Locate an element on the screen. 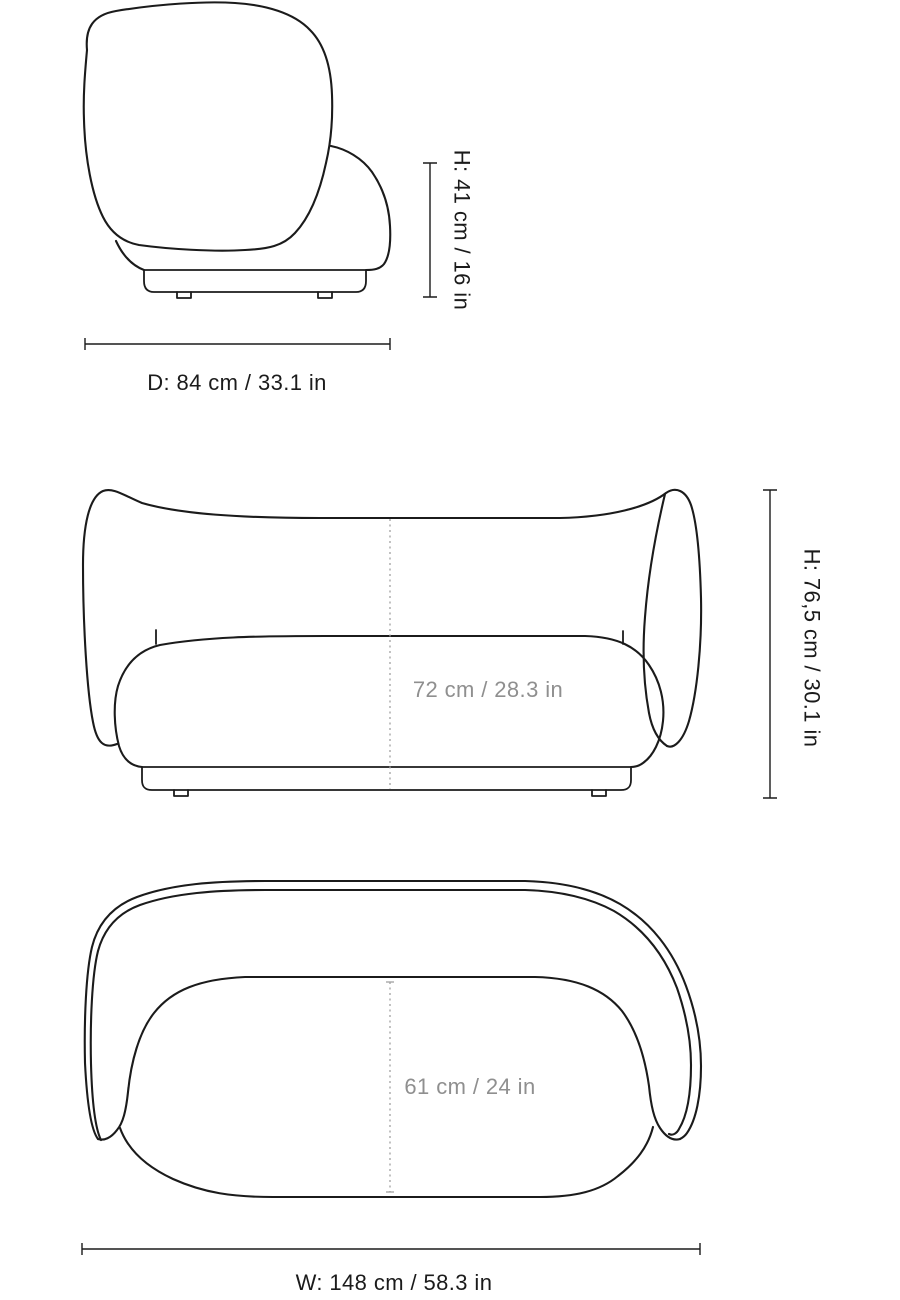 Image resolution: width=900 pixels, height=1300 pixels. side-foot-right is located at coordinates (325, 295).